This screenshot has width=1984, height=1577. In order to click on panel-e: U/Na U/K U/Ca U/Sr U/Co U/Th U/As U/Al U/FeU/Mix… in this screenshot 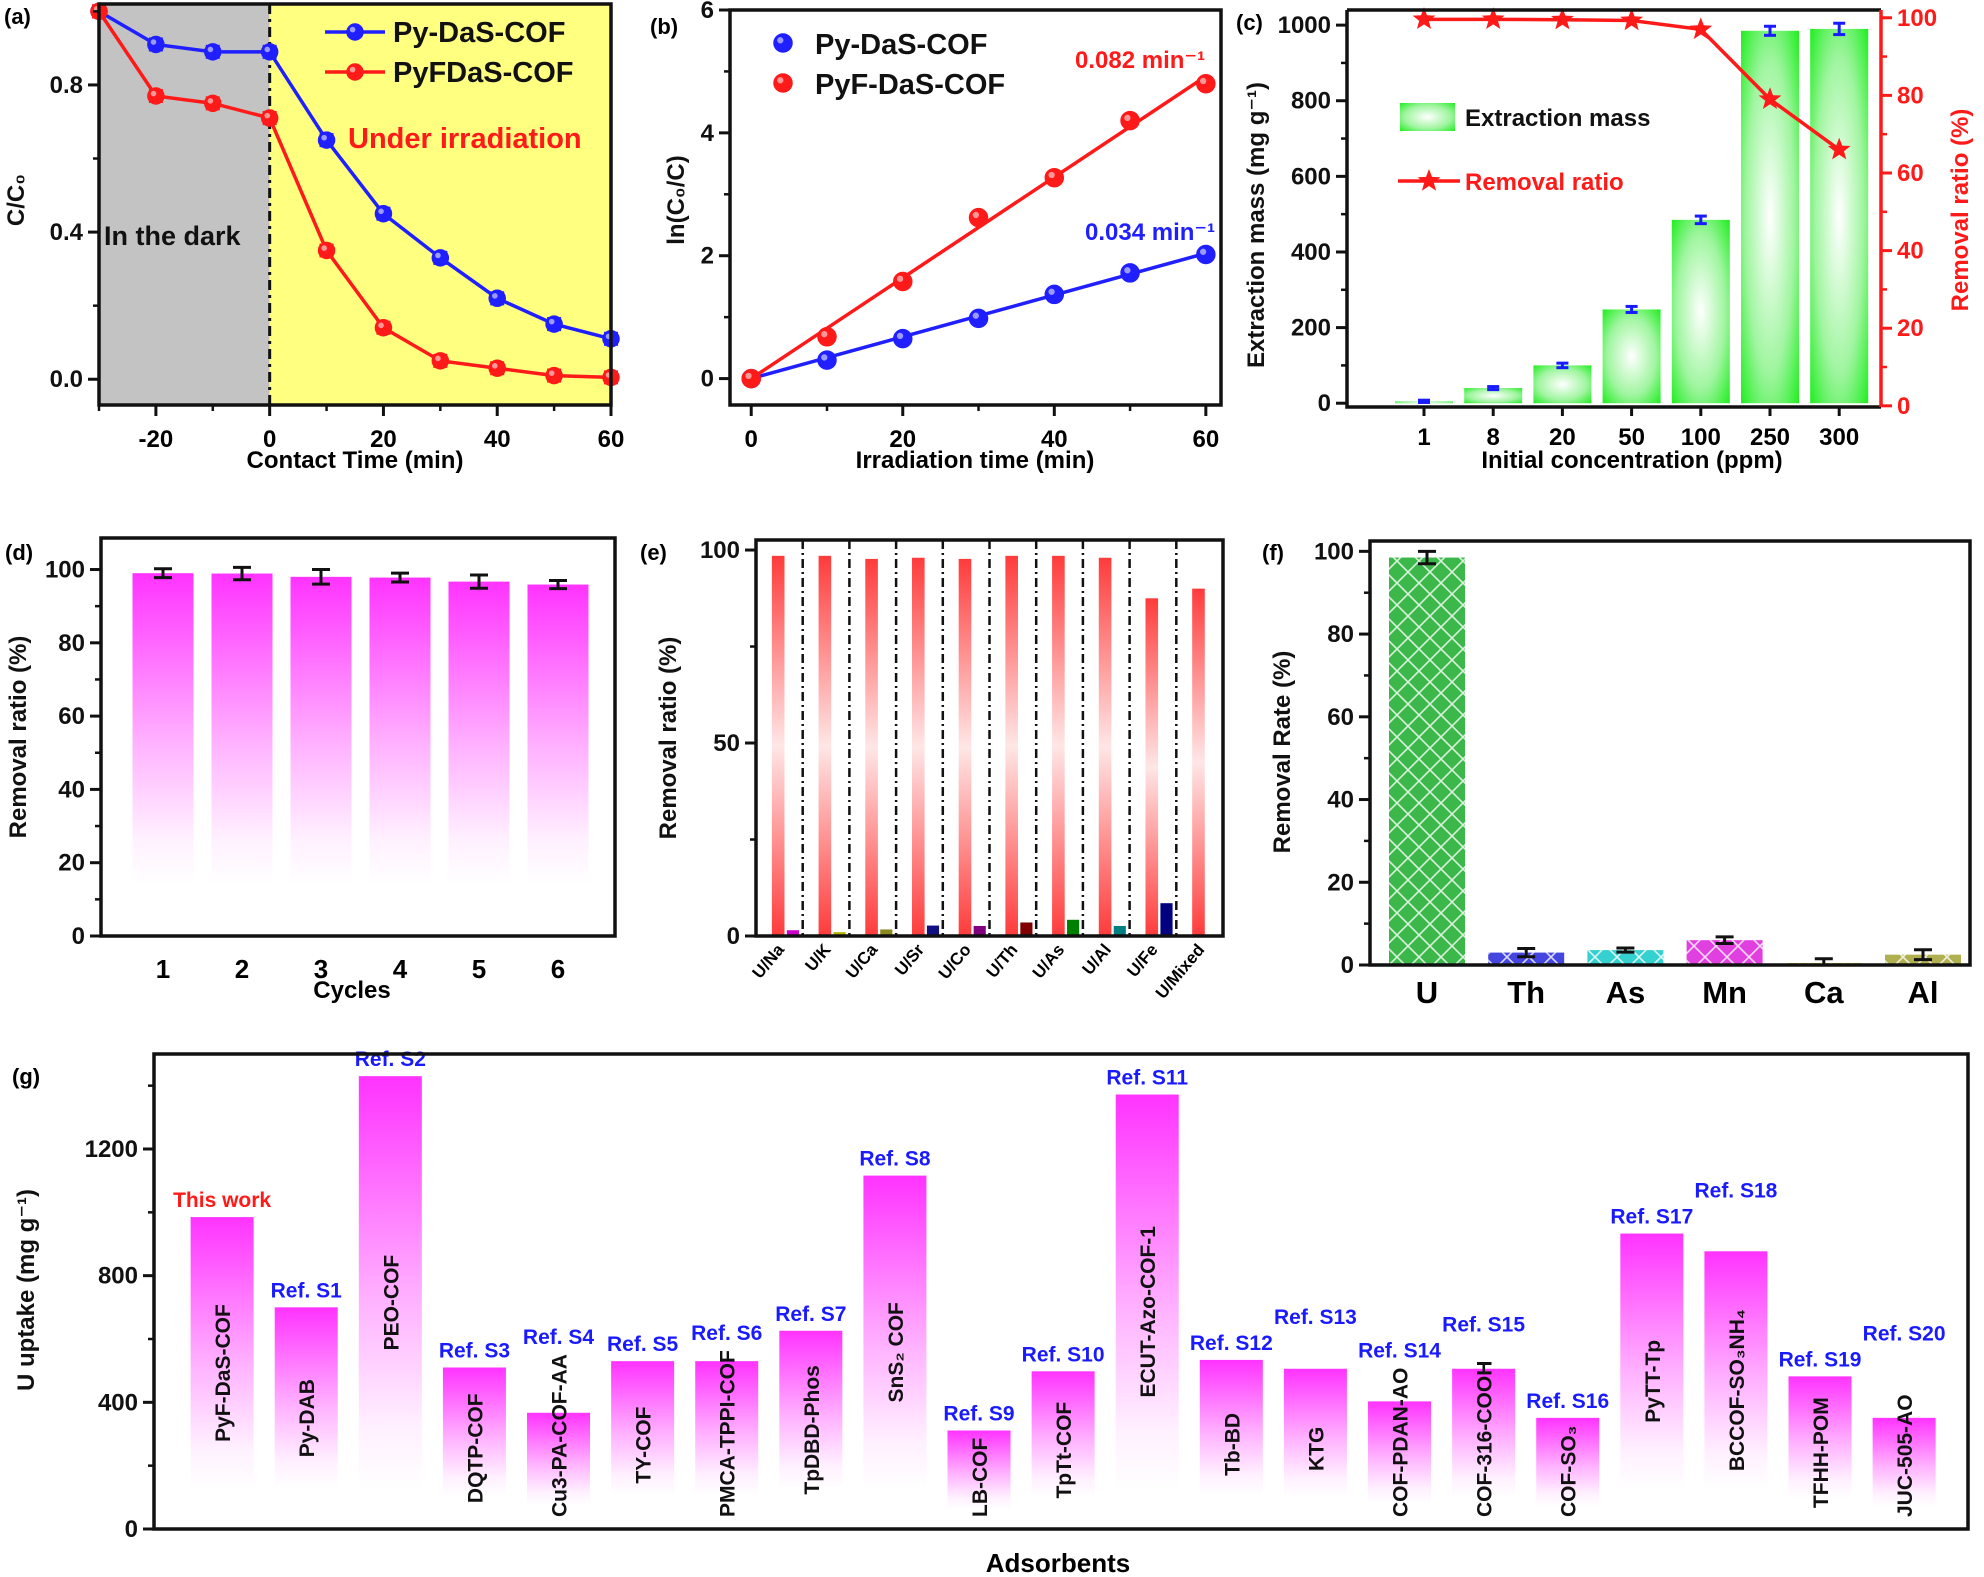, I will do `click(932, 770)`.